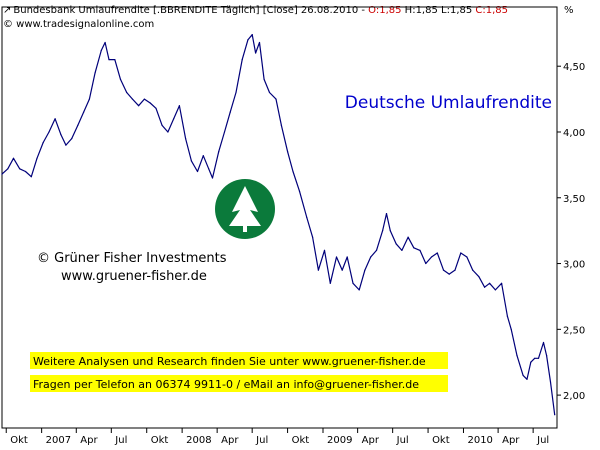 The height and width of the screenshot is (450, 600). I want to click on y-tick-label: 2,50, so click(574, 330).